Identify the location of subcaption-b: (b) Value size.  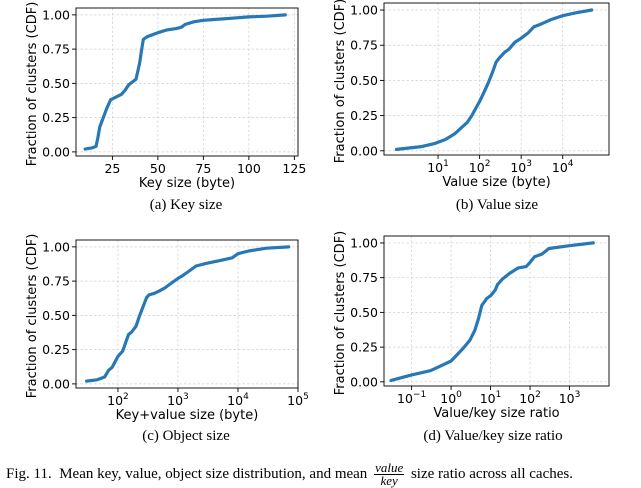
(497, 205).